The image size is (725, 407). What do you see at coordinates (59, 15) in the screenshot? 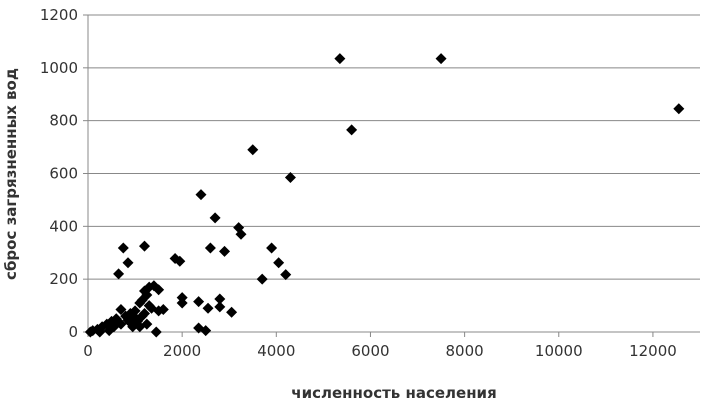
I see `y-tick-label: 1200` at bounding box center [59, 15].